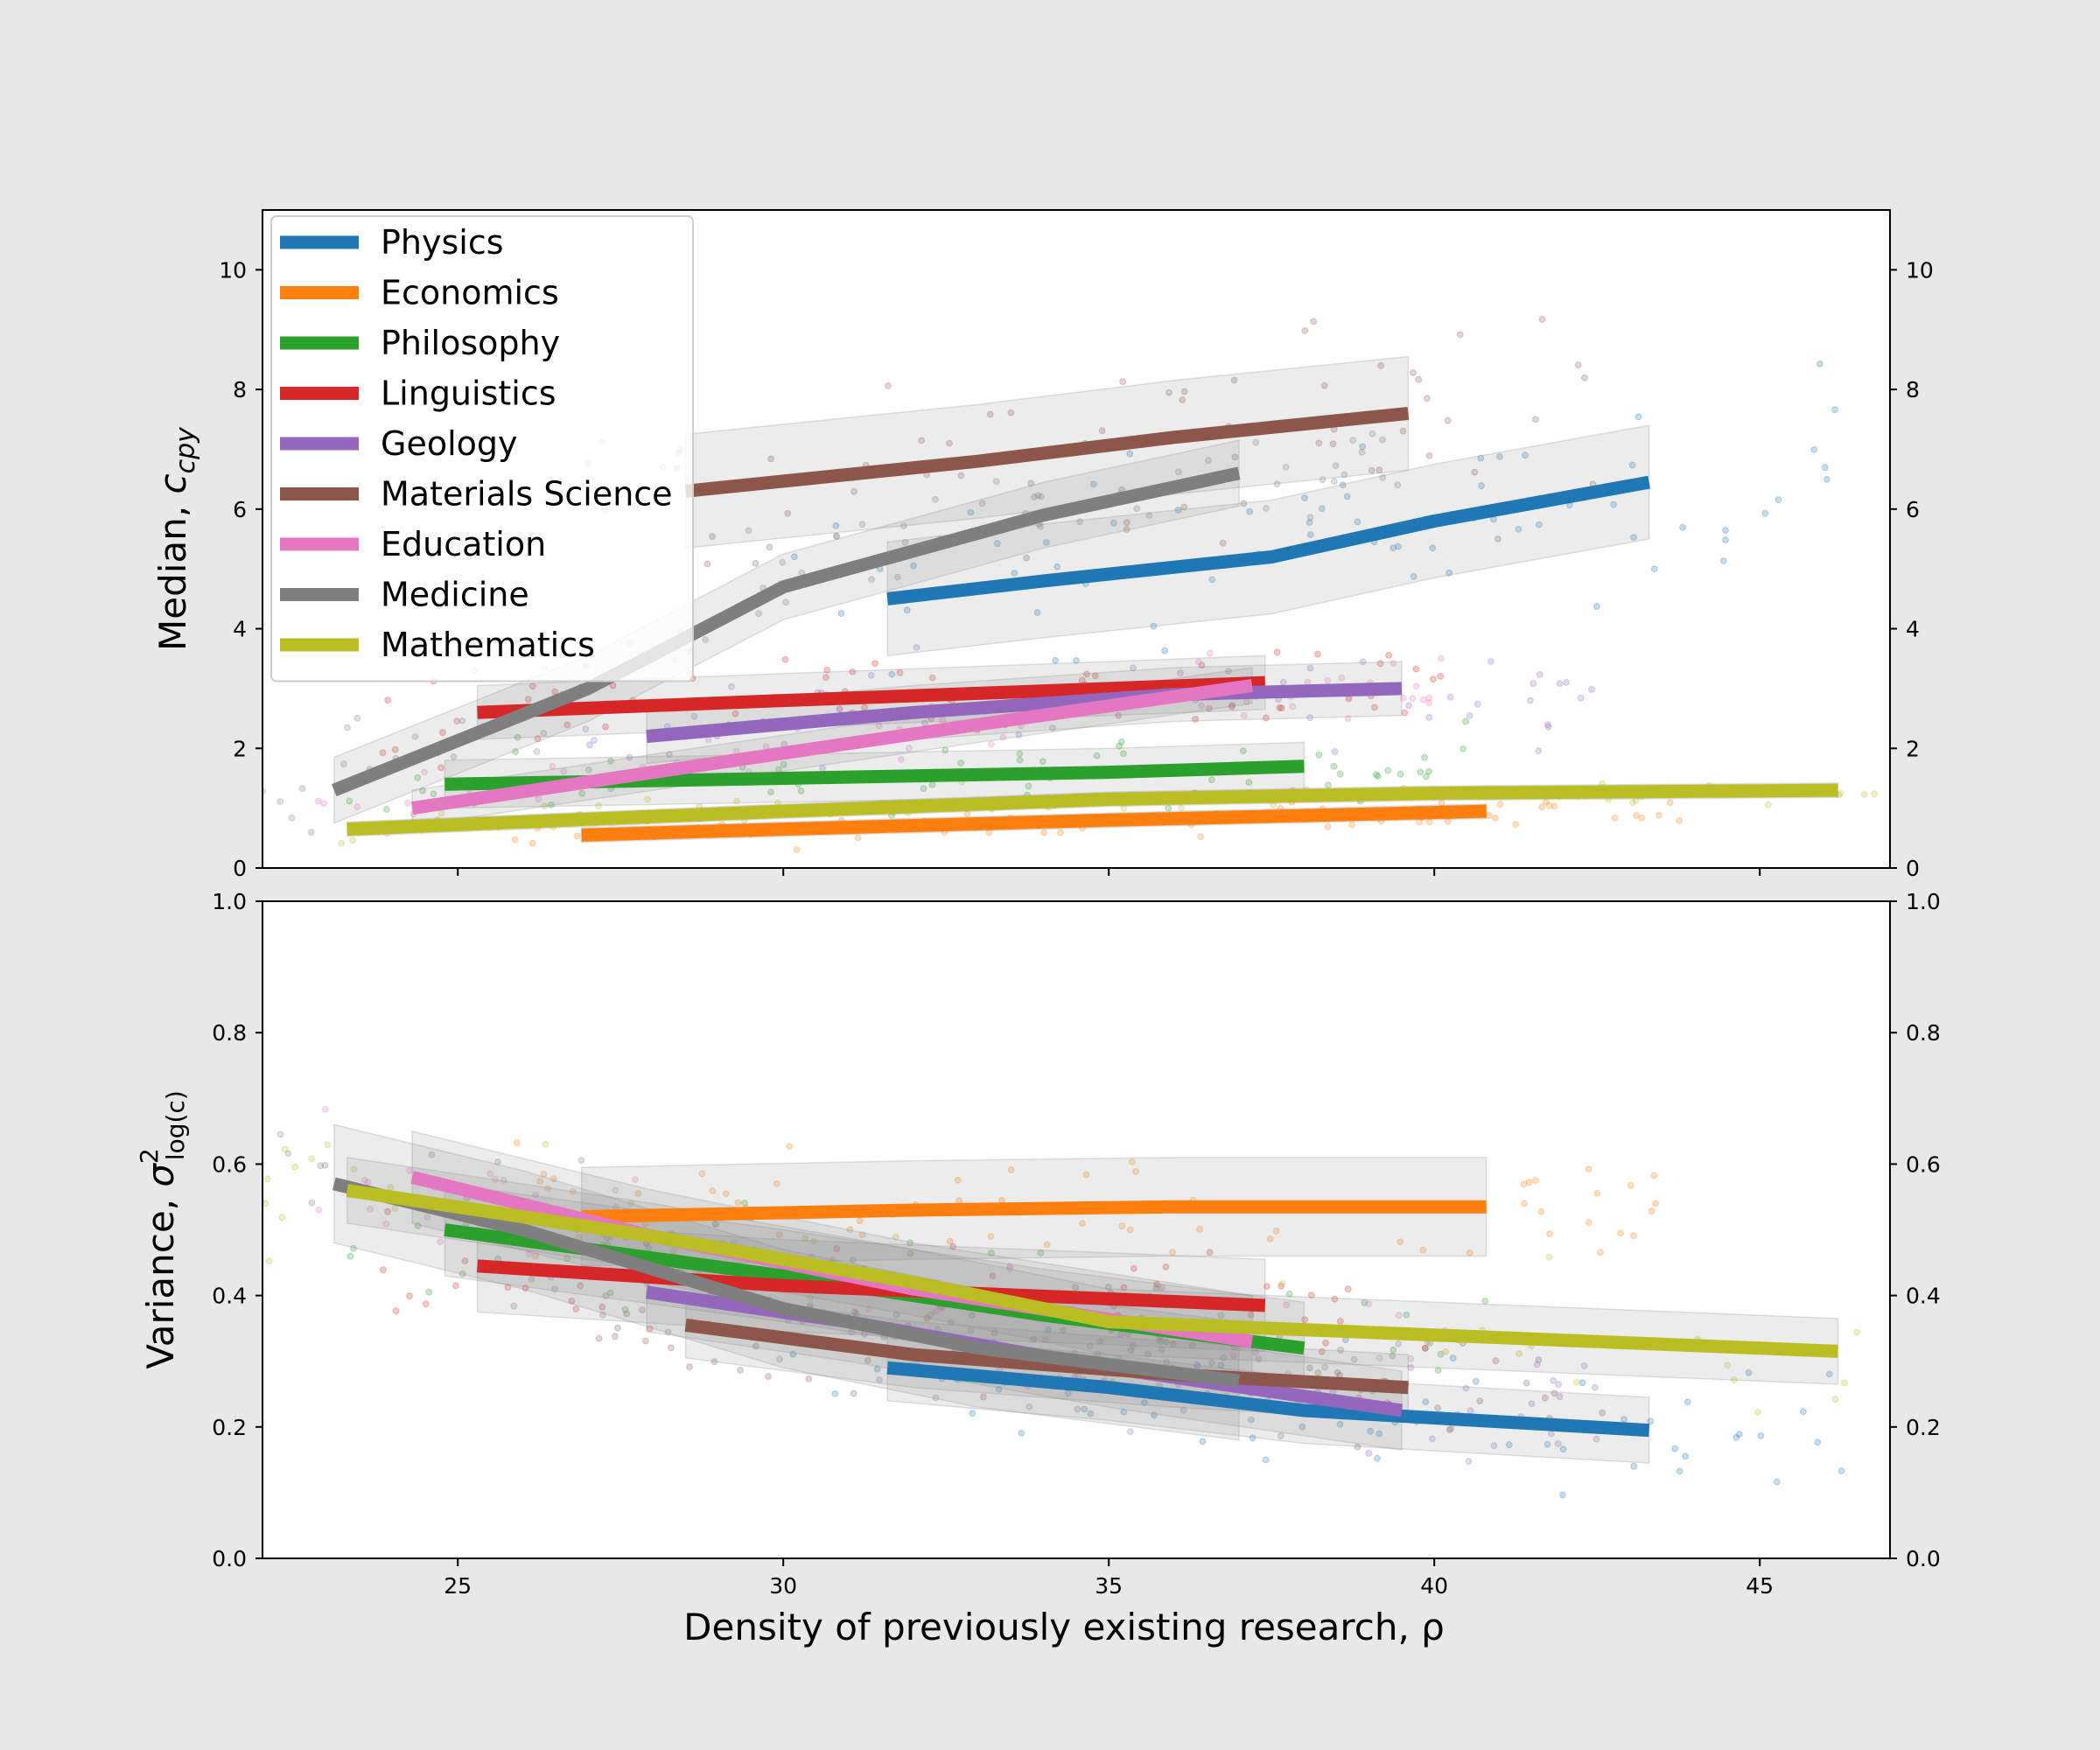 The image size is (2100, 1750). What do you see at coordinates (470, 343) in the screenshot?
I see `legend-label-philosophy: Philosophy` at bounding box center [470, 343].